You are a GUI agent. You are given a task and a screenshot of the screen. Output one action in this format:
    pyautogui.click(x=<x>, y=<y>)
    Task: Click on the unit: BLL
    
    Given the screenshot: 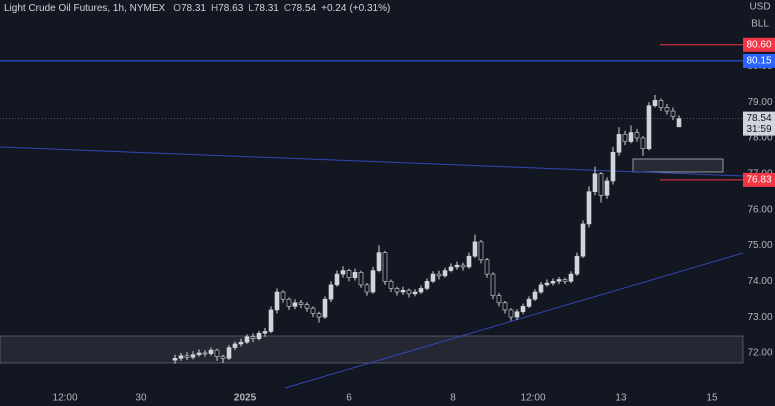 What is the action you would take?
    pyautogui.click(x=760, y=24)
    